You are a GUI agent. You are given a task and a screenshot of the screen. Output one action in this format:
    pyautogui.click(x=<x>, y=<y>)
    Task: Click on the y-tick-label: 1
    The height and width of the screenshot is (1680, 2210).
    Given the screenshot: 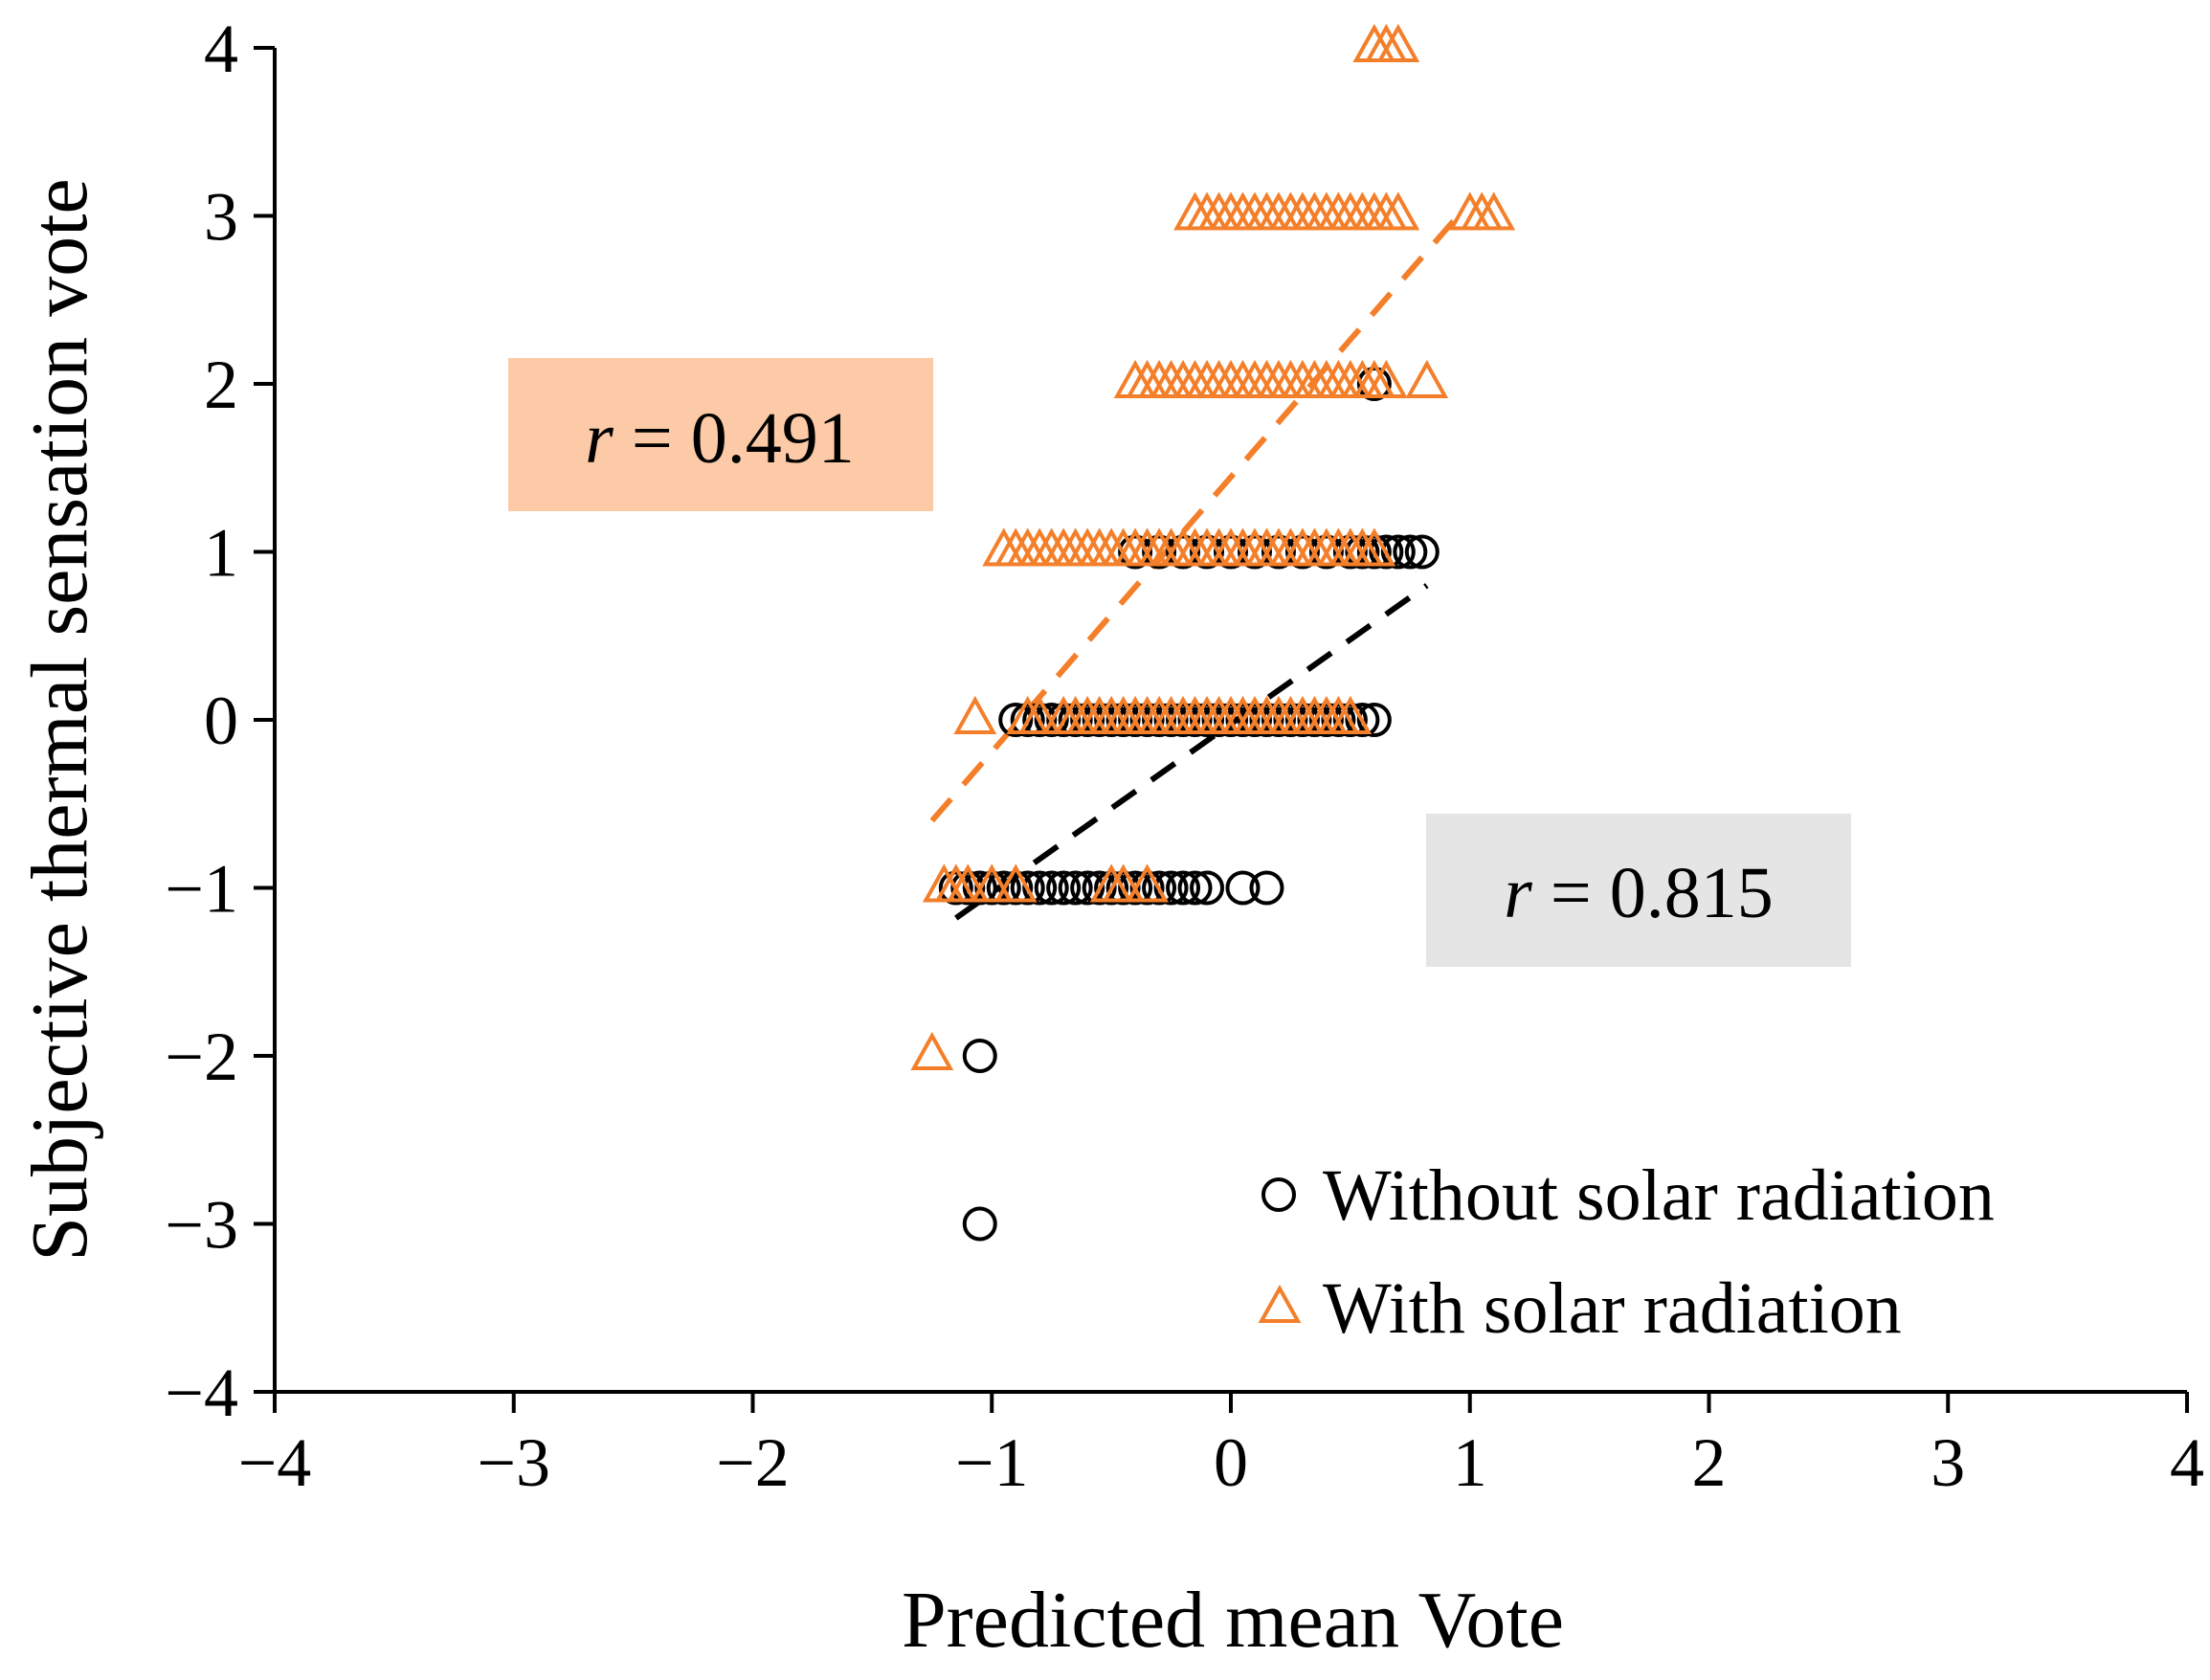 What is the action you would take?
    pyautogui.click(x=221, y=553)
    